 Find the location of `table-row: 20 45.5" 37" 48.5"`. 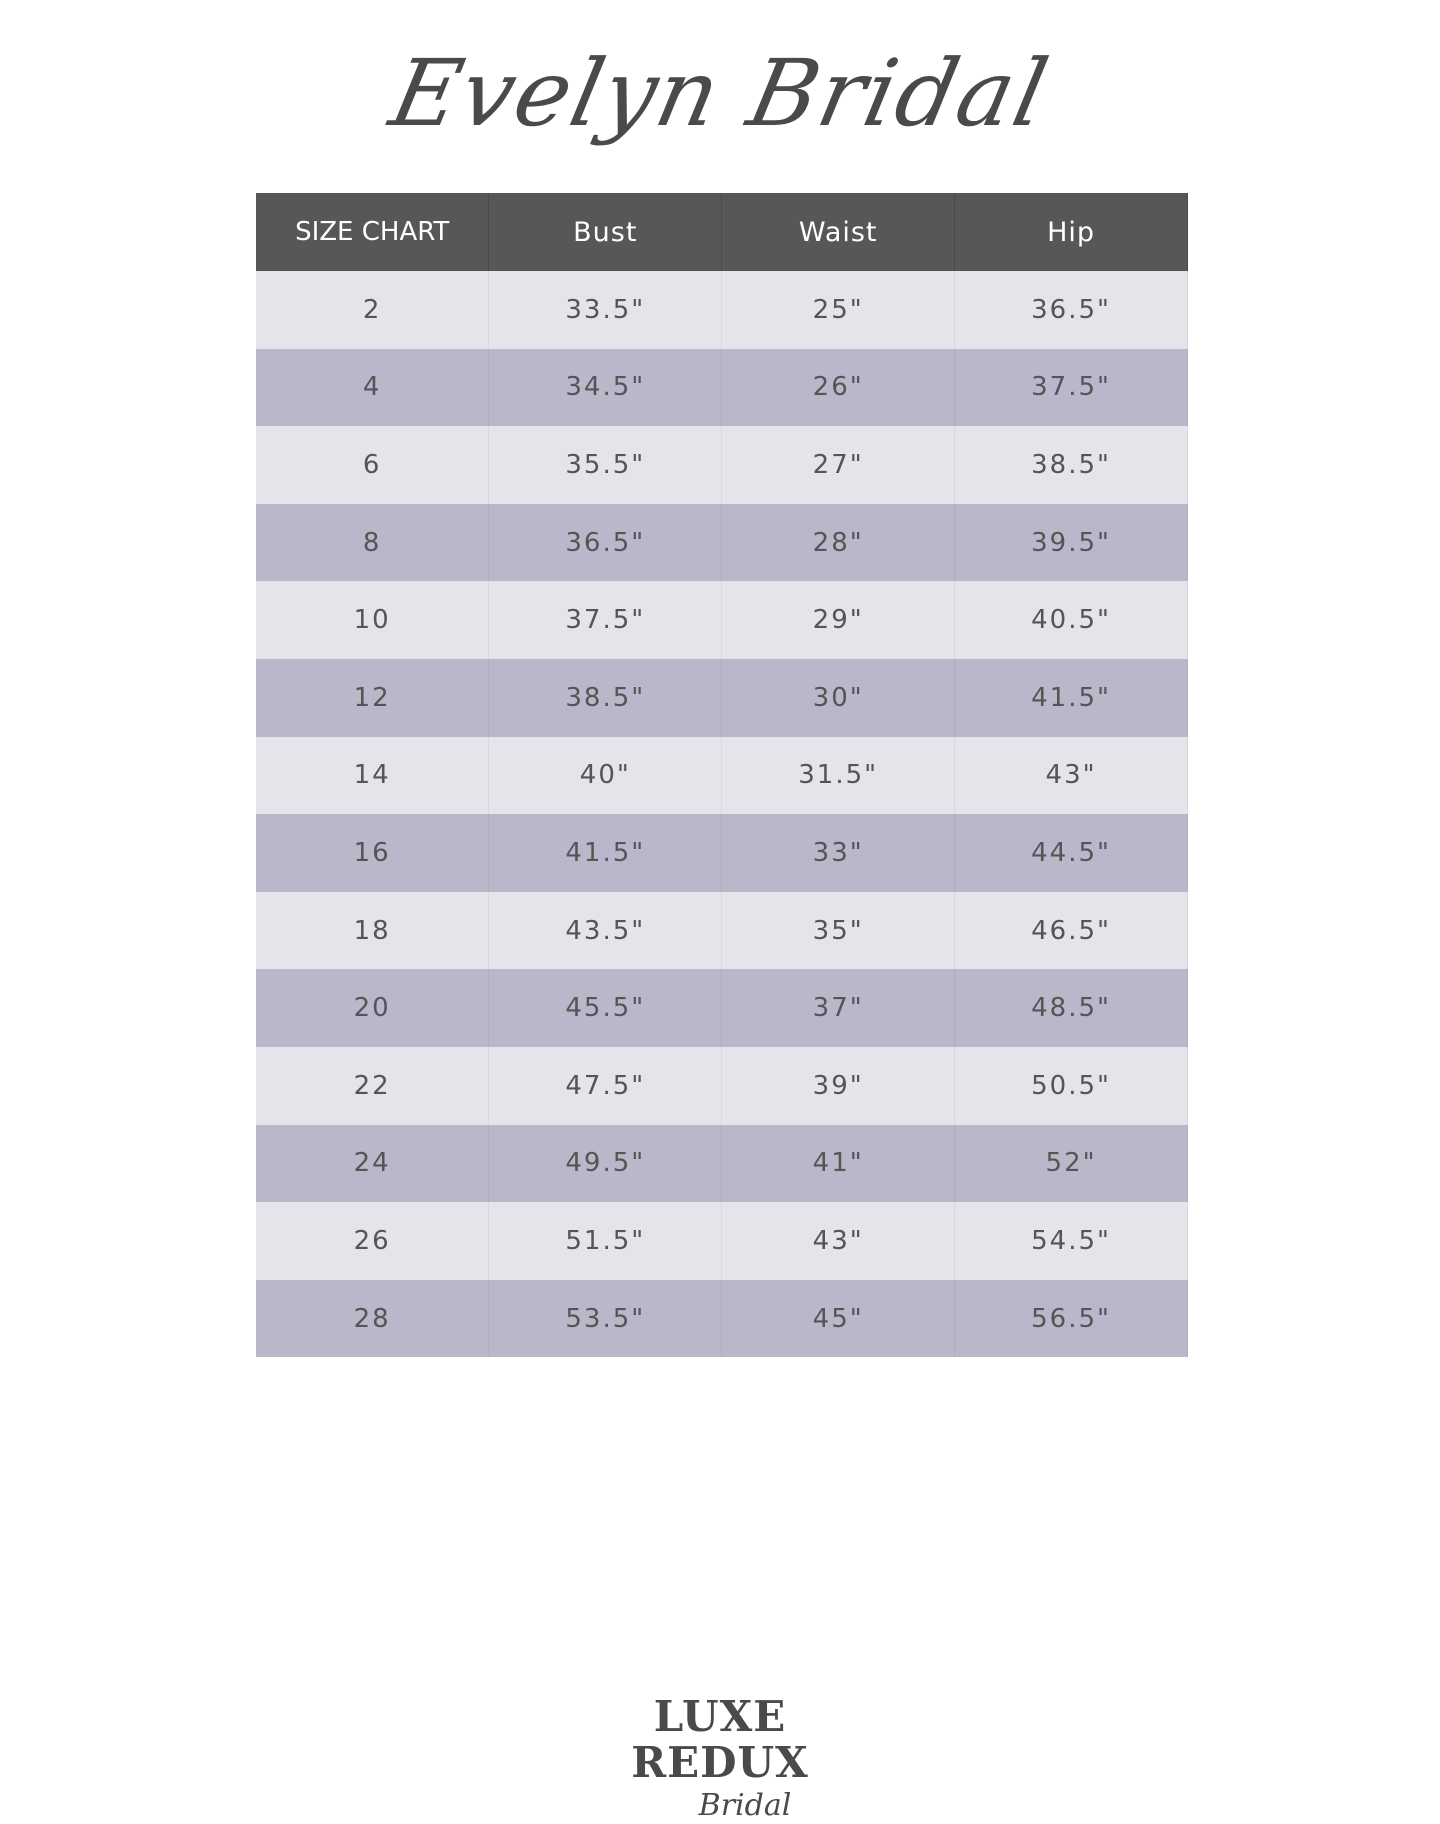

table-row: 20 45.5" 37" 48.5" is located at coordinates (722, 1008).